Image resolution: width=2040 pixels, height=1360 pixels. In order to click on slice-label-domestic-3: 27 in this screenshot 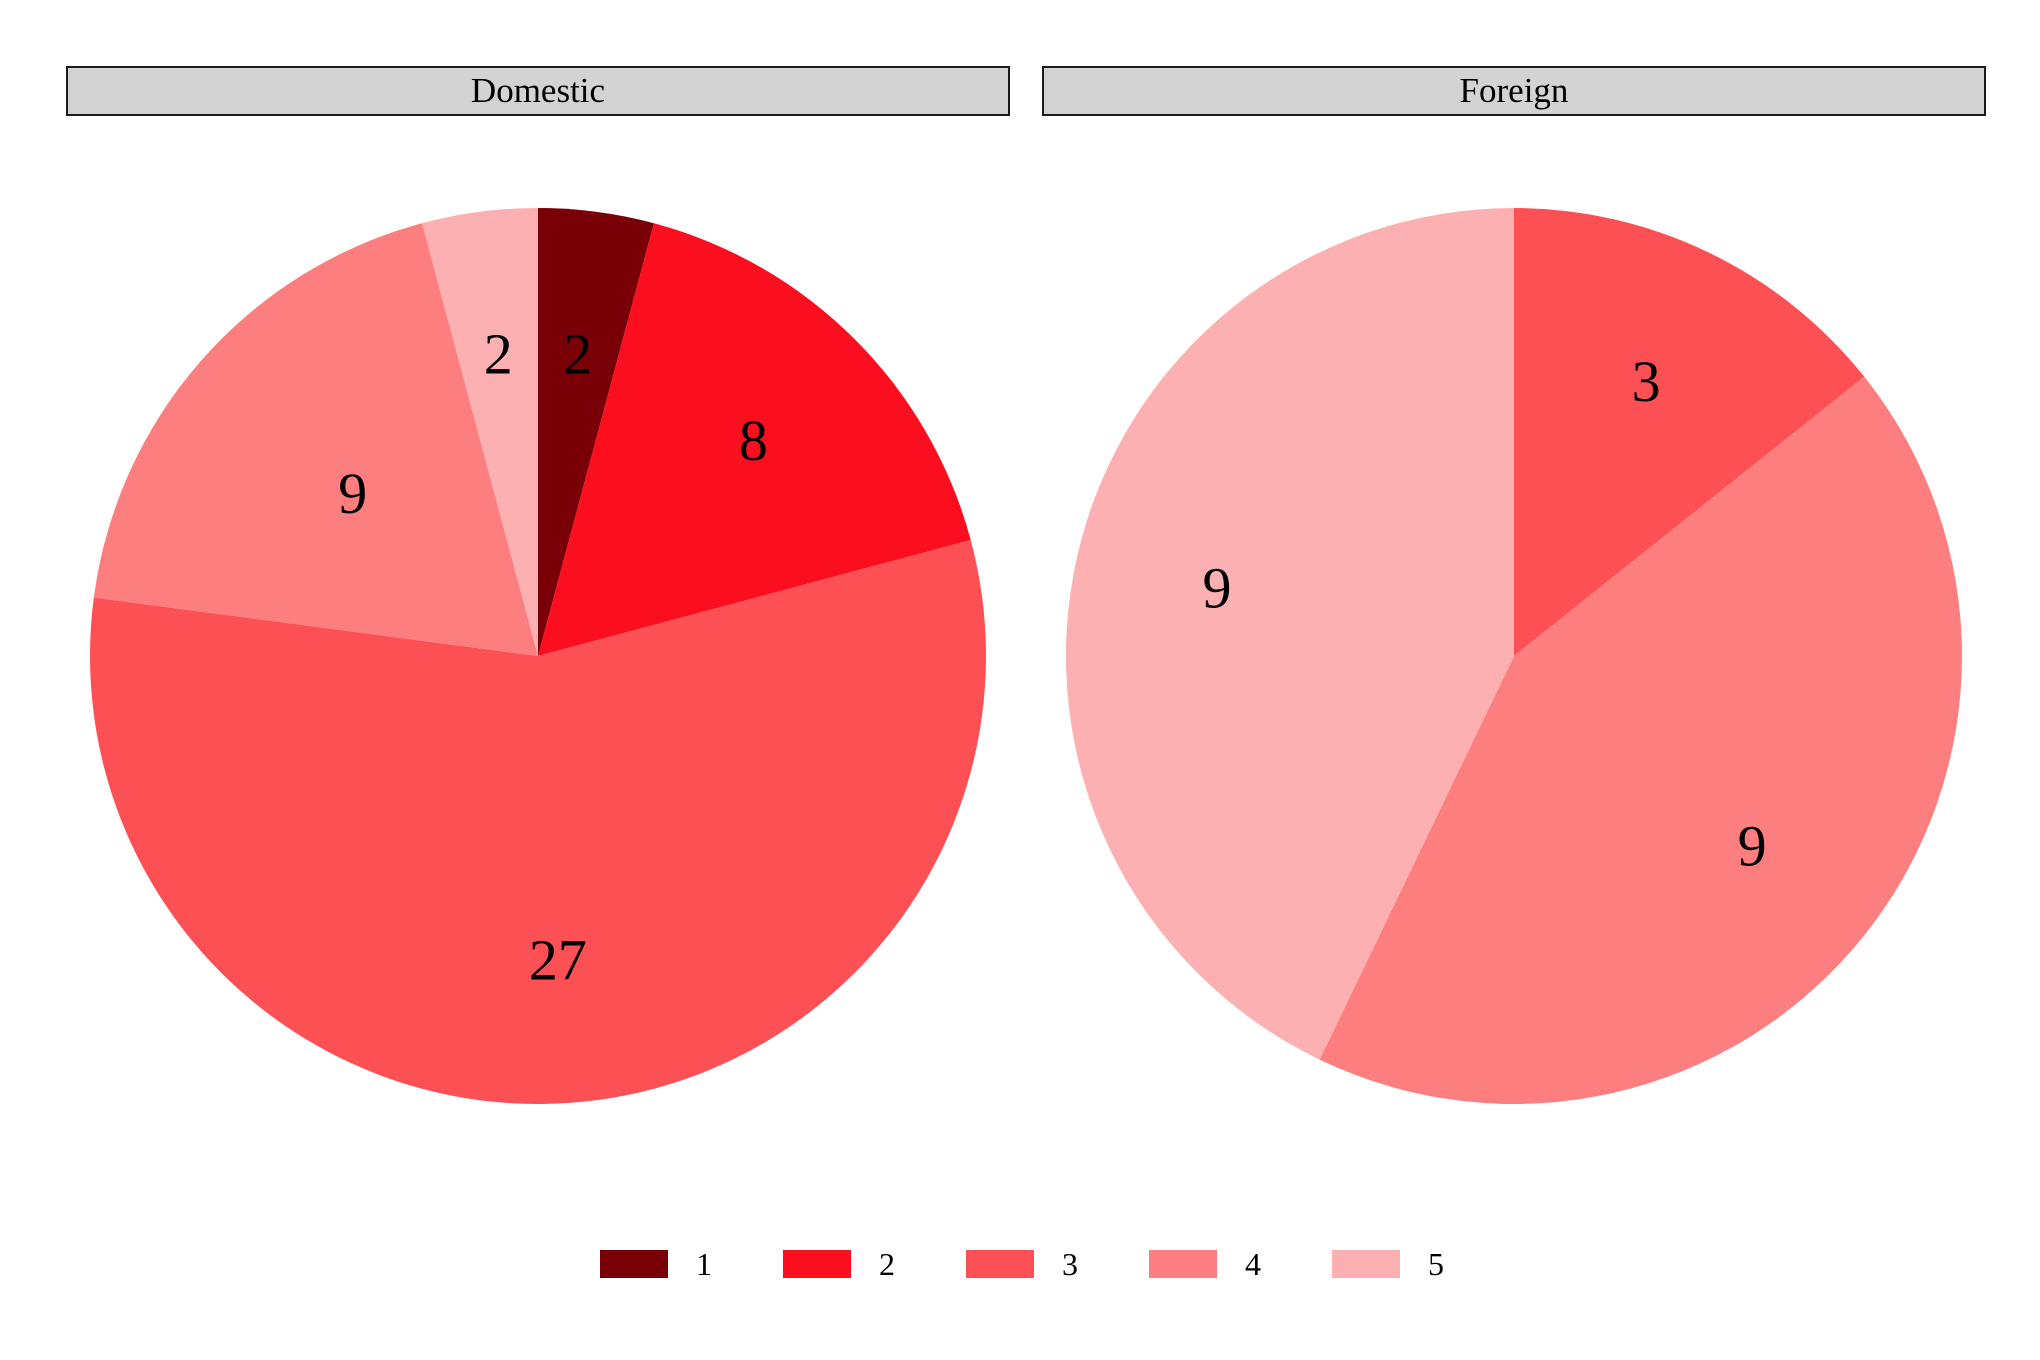, I will do `click(558, 959)`.